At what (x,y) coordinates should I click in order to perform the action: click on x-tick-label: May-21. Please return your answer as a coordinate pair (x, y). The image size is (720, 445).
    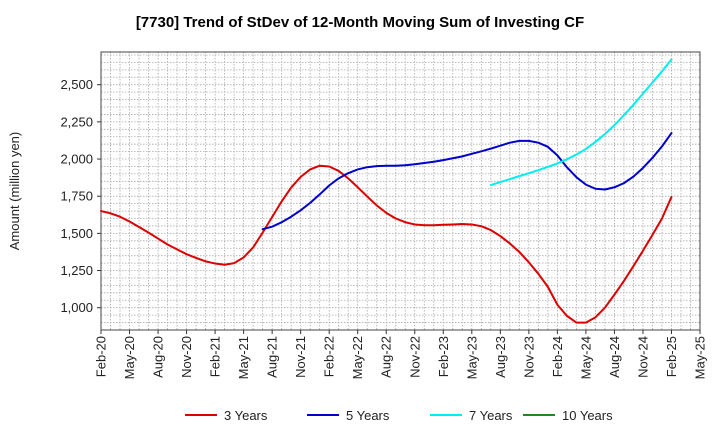
    Looking at the image, I should click on (243, 357).